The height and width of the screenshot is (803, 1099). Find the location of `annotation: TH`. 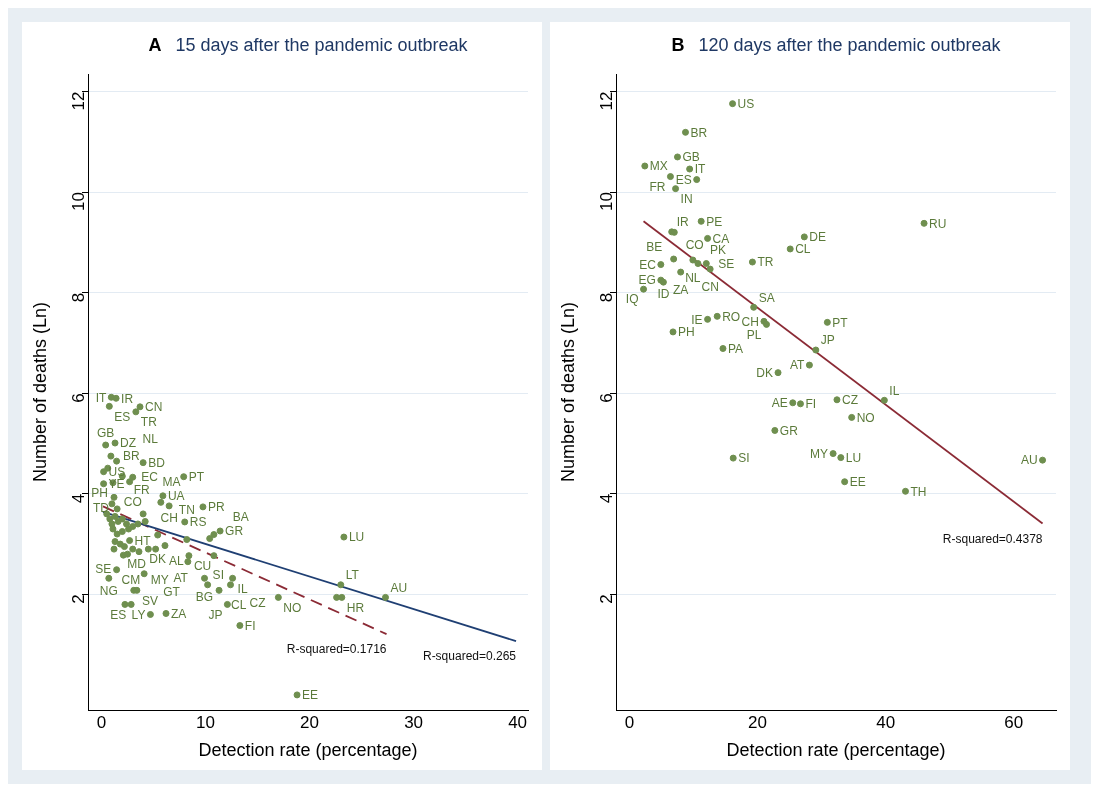

annotation: TH is located at coordinates (918, 491).